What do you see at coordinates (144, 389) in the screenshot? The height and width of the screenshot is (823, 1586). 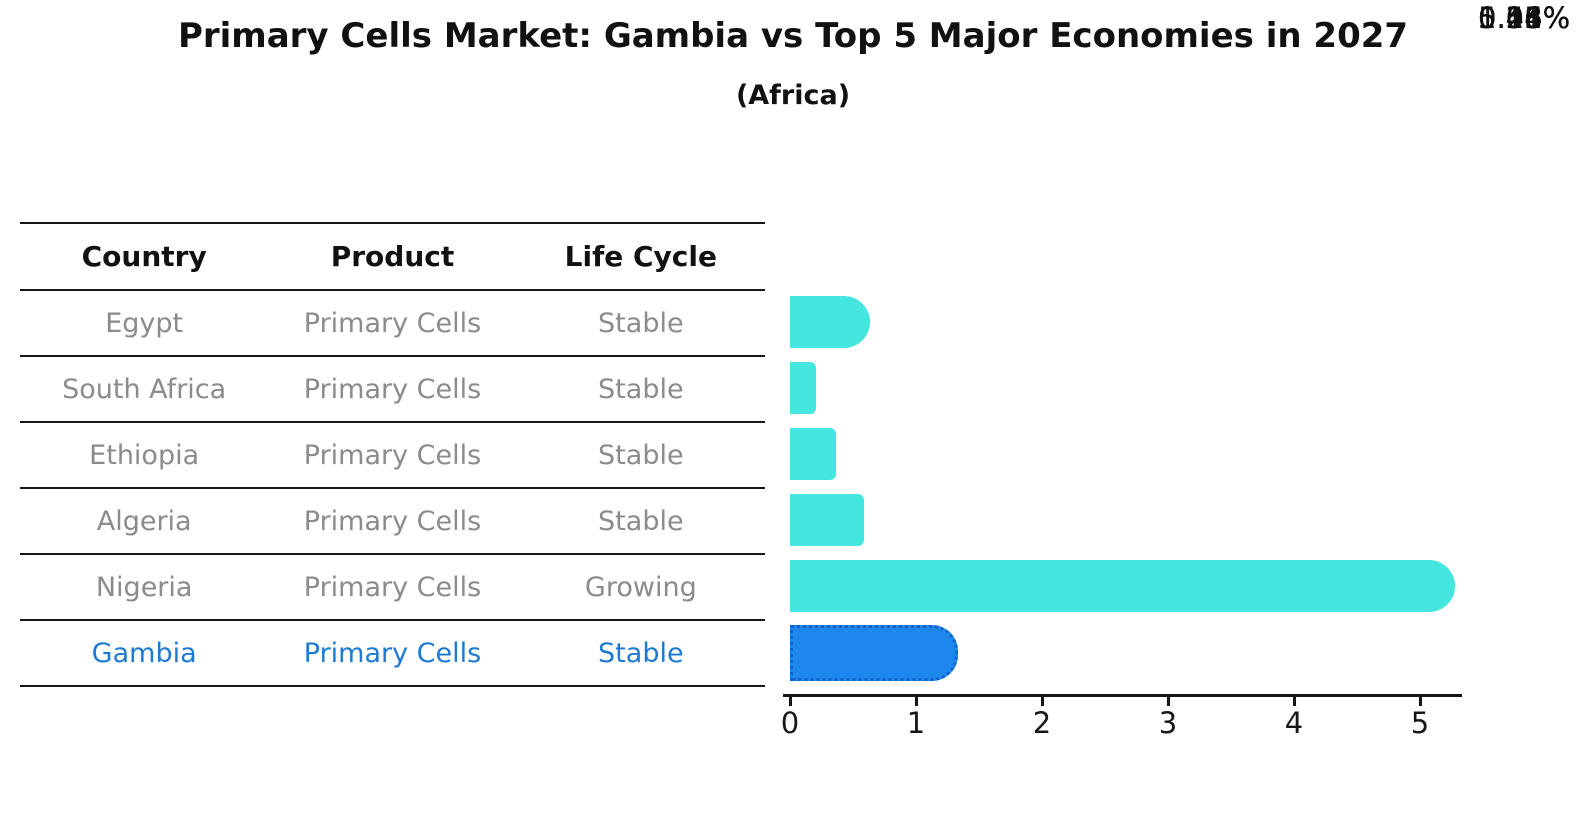 I see `country-cell: South Africa` at bounding box center [144, 389].